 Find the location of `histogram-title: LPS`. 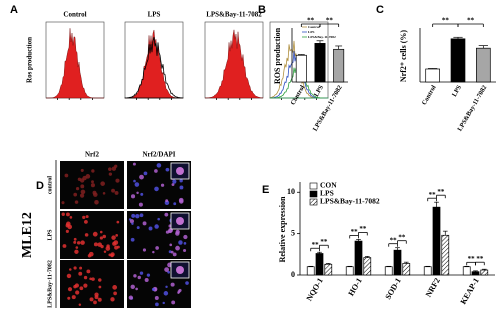

histogram-title: LPS is located at coordinates (154, 15).